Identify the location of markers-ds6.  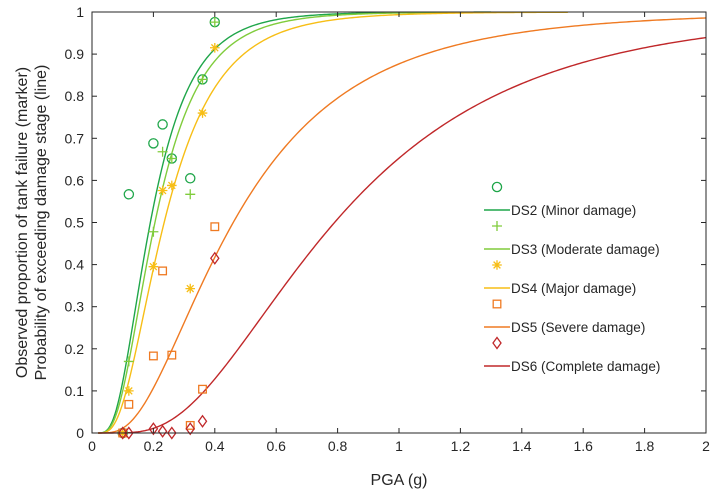
(168, 345).